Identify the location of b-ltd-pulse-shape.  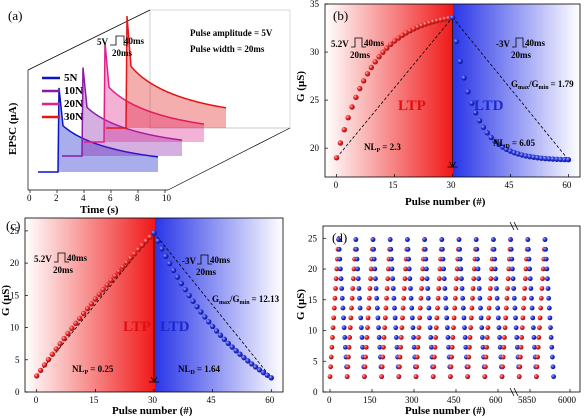
(519, 42).